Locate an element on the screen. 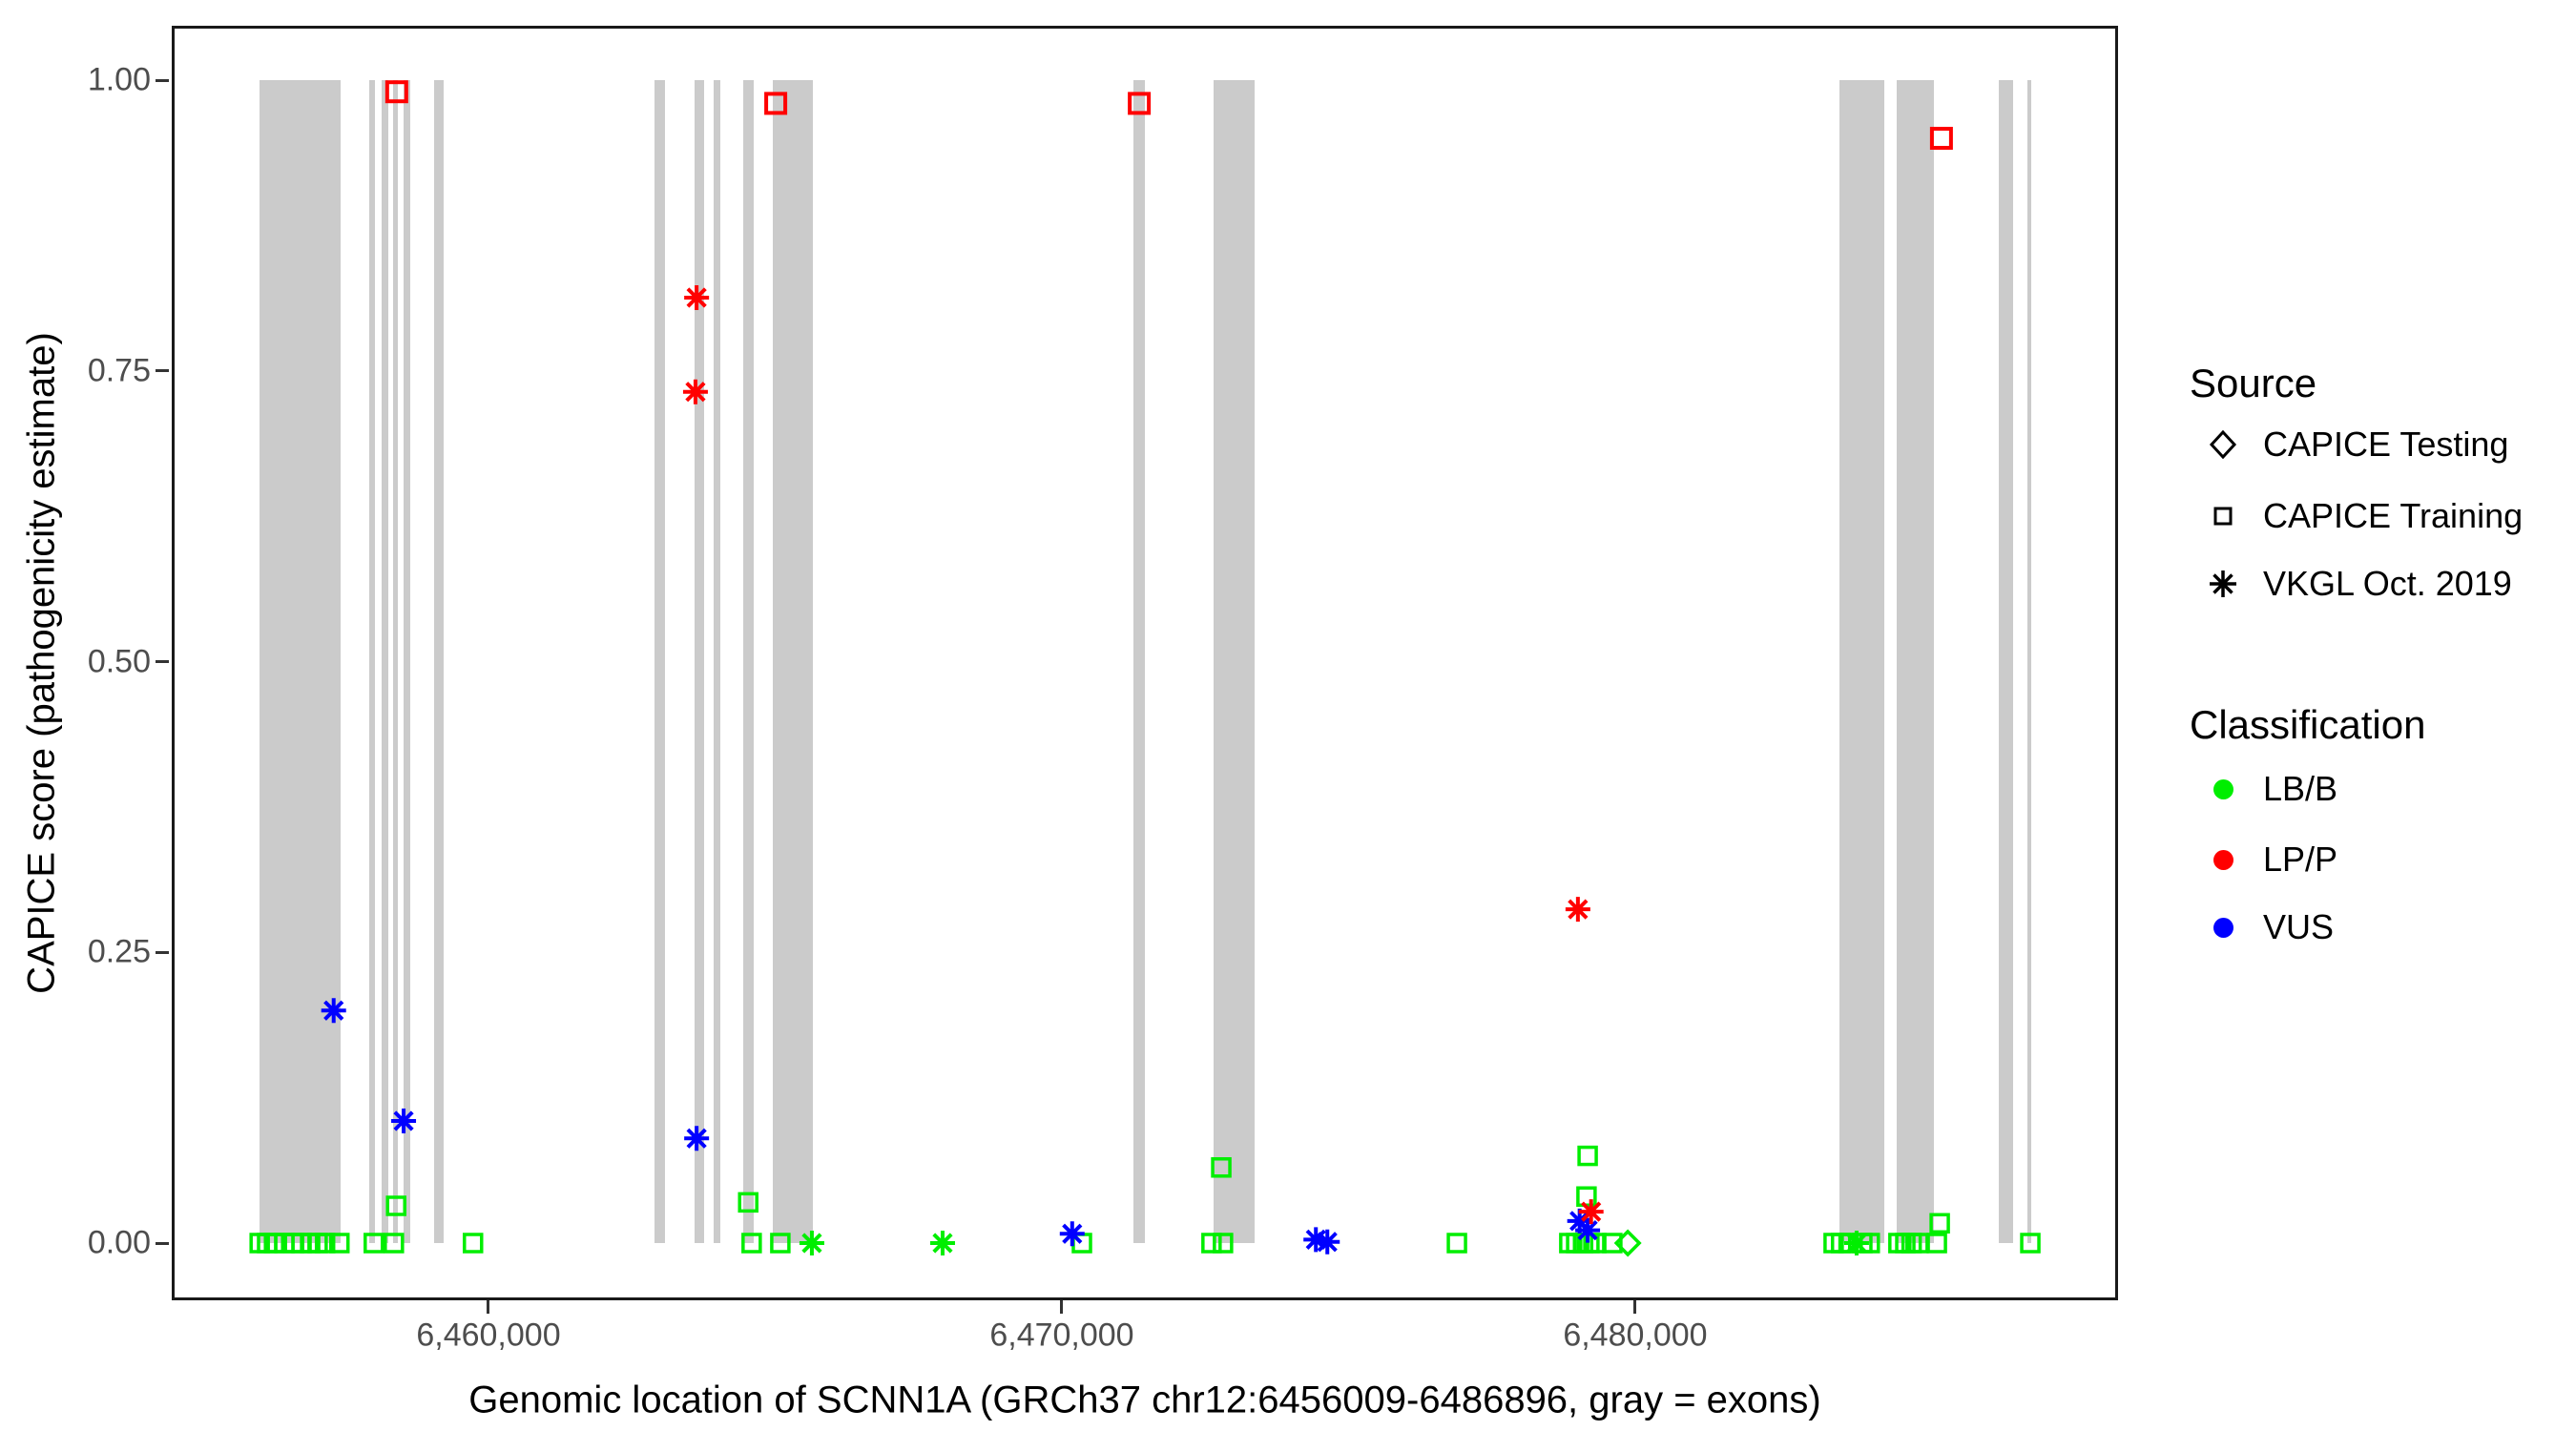  x-tick-label: 6,470,000 is located at coordinates (1061, 1335).